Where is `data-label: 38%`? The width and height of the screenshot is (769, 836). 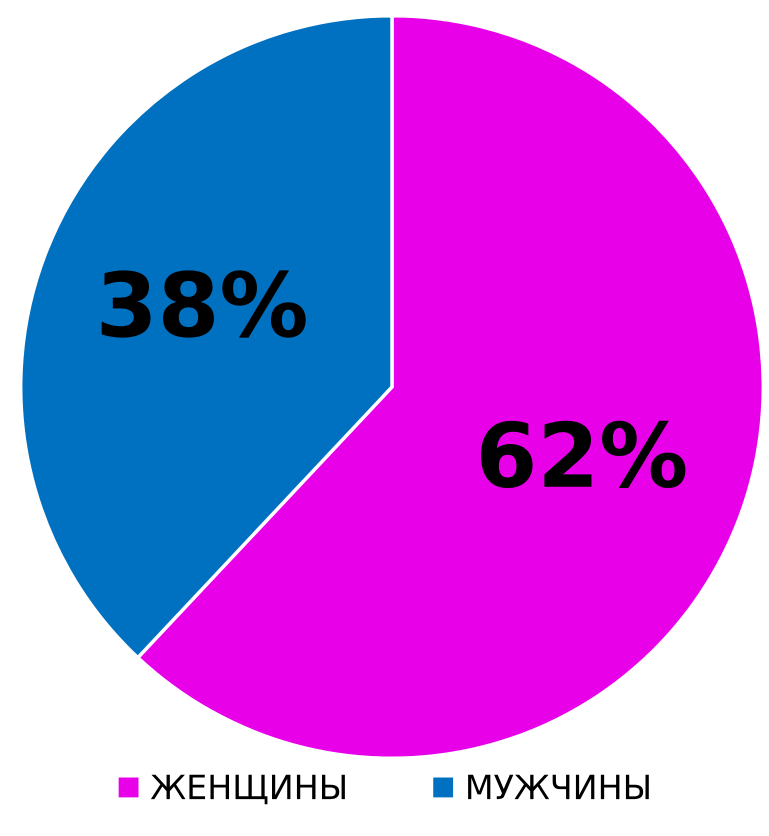 data-label: 38% is located at coordinates (204, 304).